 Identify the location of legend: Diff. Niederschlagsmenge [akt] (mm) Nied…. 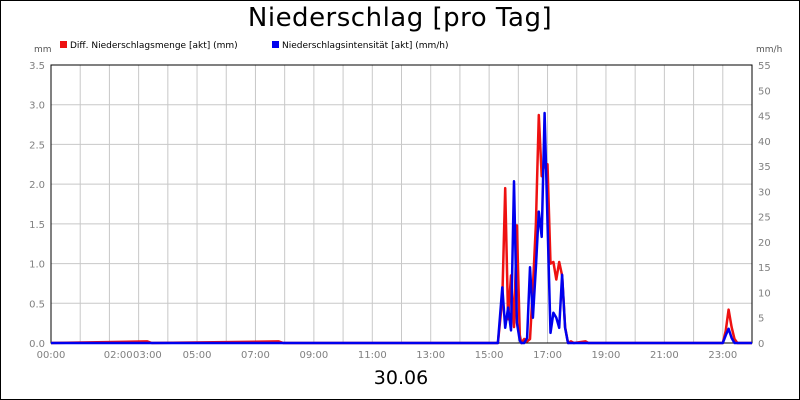
(254, 46).